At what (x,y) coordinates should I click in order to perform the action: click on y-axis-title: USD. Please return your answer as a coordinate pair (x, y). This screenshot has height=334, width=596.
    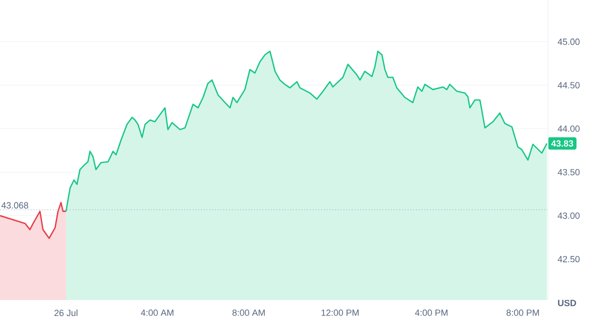
    Looking at the image, I should click on (567, 303).